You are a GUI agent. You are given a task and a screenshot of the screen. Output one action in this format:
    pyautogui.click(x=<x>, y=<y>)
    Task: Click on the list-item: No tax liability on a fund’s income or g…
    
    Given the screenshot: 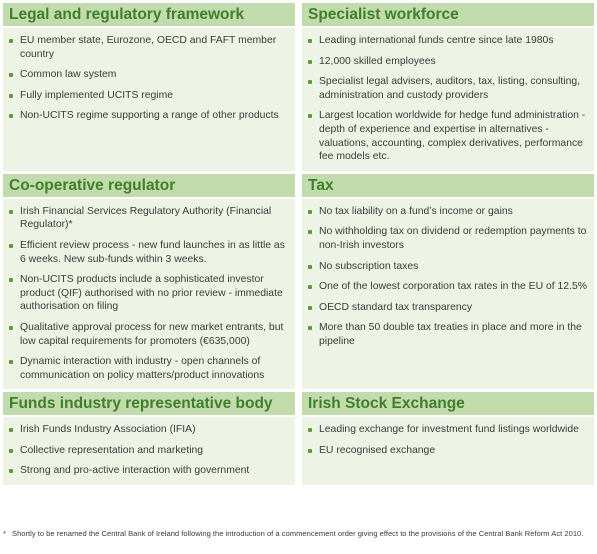 What is the action you would take?
    pyautogui.click(x=448, y=212)
    